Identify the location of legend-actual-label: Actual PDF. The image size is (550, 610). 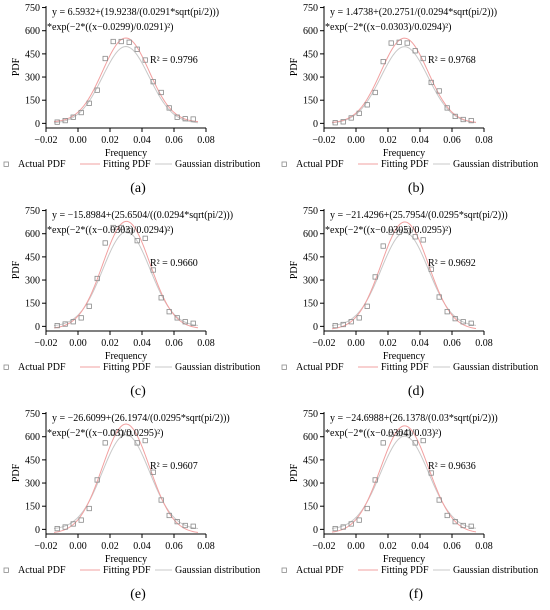
(320, 570).